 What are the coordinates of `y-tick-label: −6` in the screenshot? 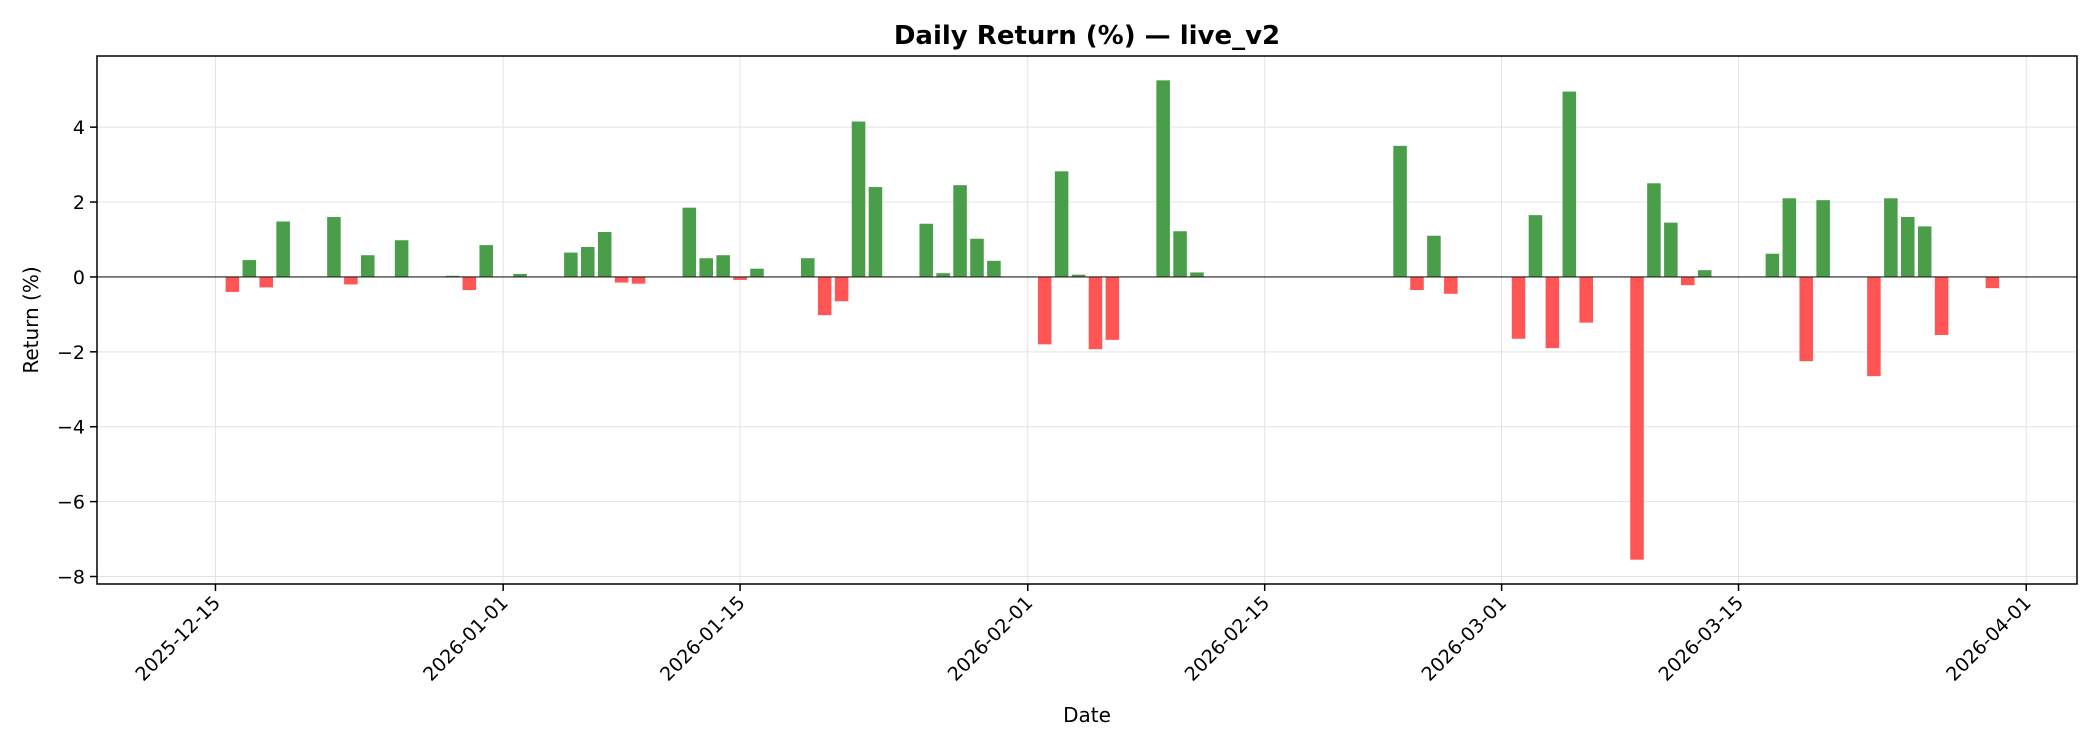 It's located at (71, 503).